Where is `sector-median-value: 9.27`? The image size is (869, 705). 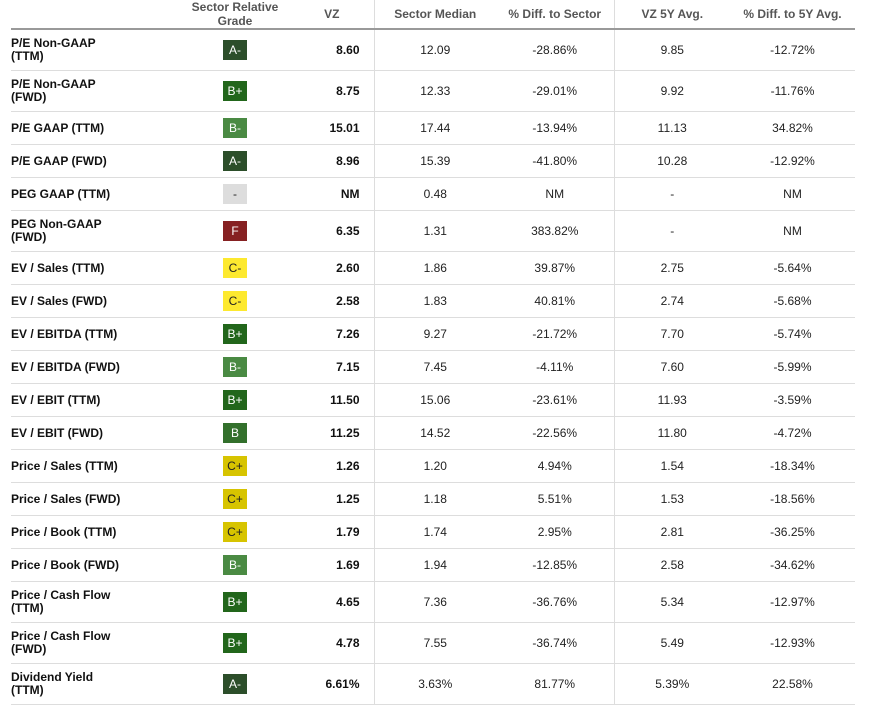
sector-median-value: 9.27 is located at coordinates (435, 334).